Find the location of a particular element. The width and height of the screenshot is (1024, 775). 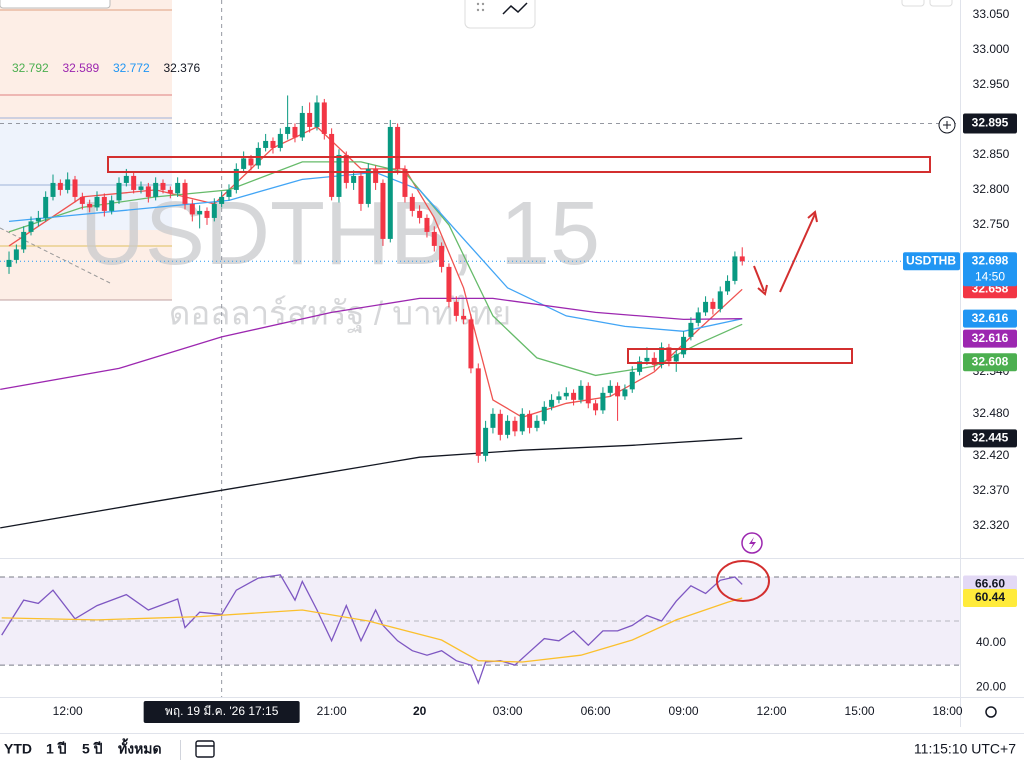

symbol-tag: USDTHB is located at coordinates (931, 260).